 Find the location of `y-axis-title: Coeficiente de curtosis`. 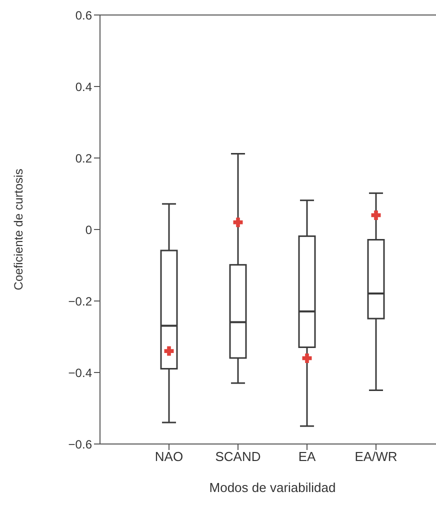

y-axis-title: Coeficiente de curtosis is located at coordinates (18, 229).